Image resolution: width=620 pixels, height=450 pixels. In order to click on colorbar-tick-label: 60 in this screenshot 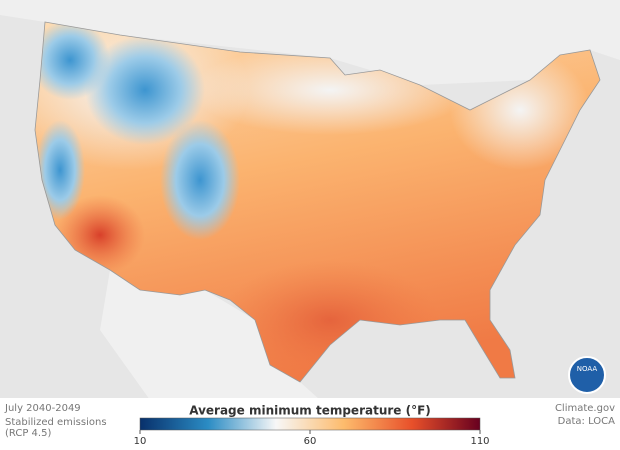, I will do `click(310, 441)`.